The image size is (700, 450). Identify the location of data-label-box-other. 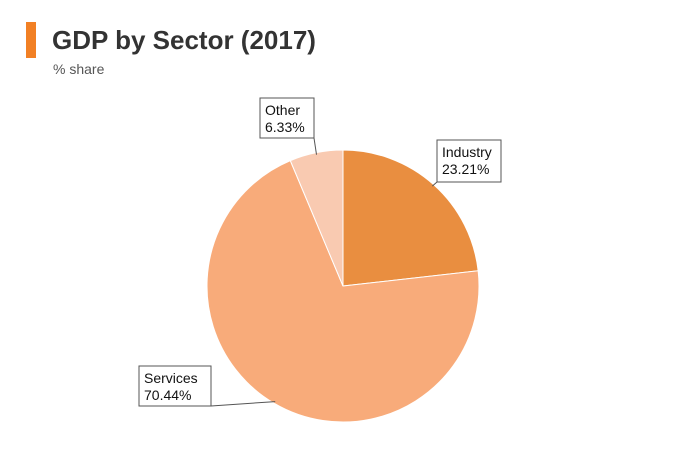
(287, 118).